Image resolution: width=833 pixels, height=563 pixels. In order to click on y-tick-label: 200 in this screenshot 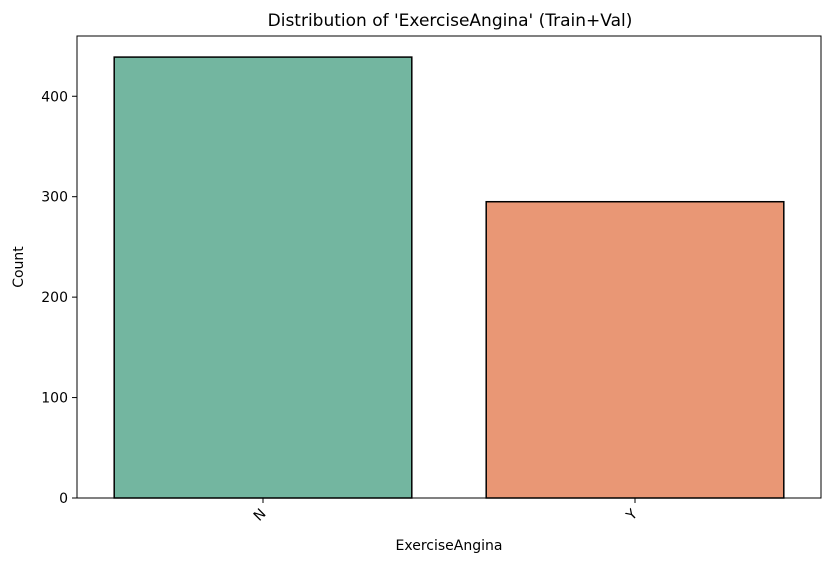, I will do `click(54, 298)`.